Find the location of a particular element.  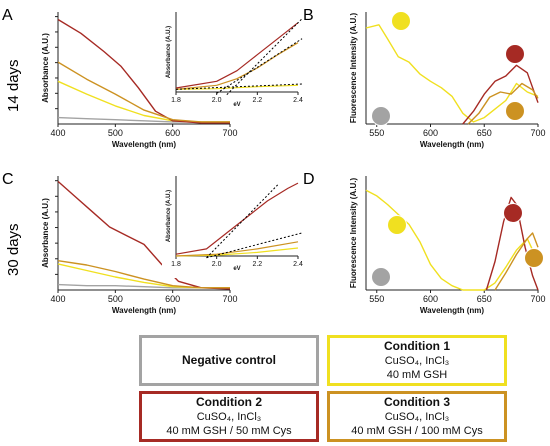

chart-a-inset-y-axis-title: Absorbance (A.U.) is located at coordinates (169, 52).